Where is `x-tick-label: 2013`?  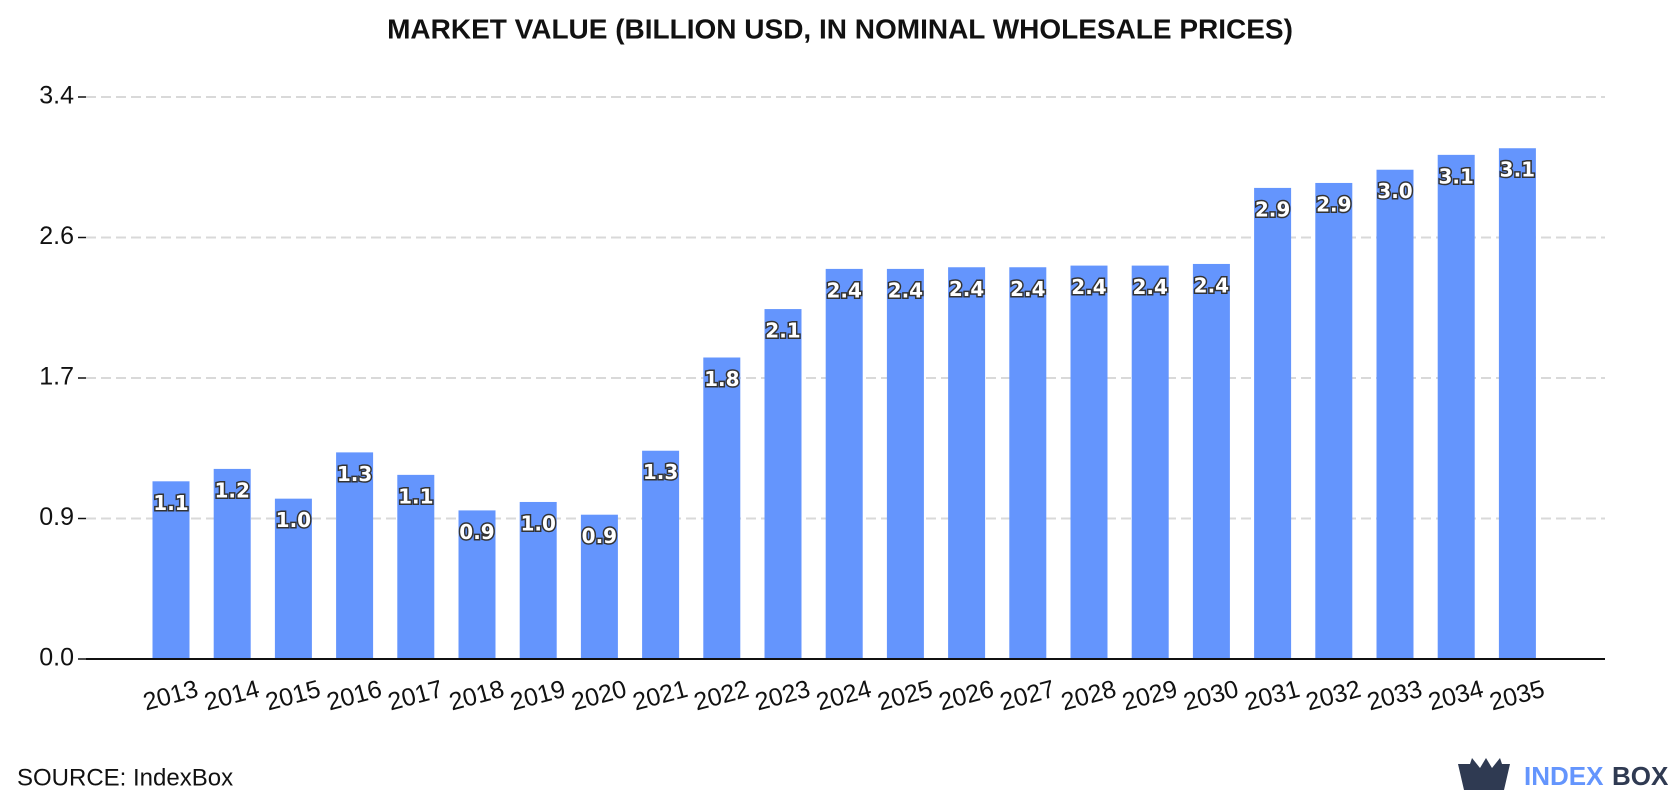
x-tick-label: 2013 is located at coordinates (170, 695).